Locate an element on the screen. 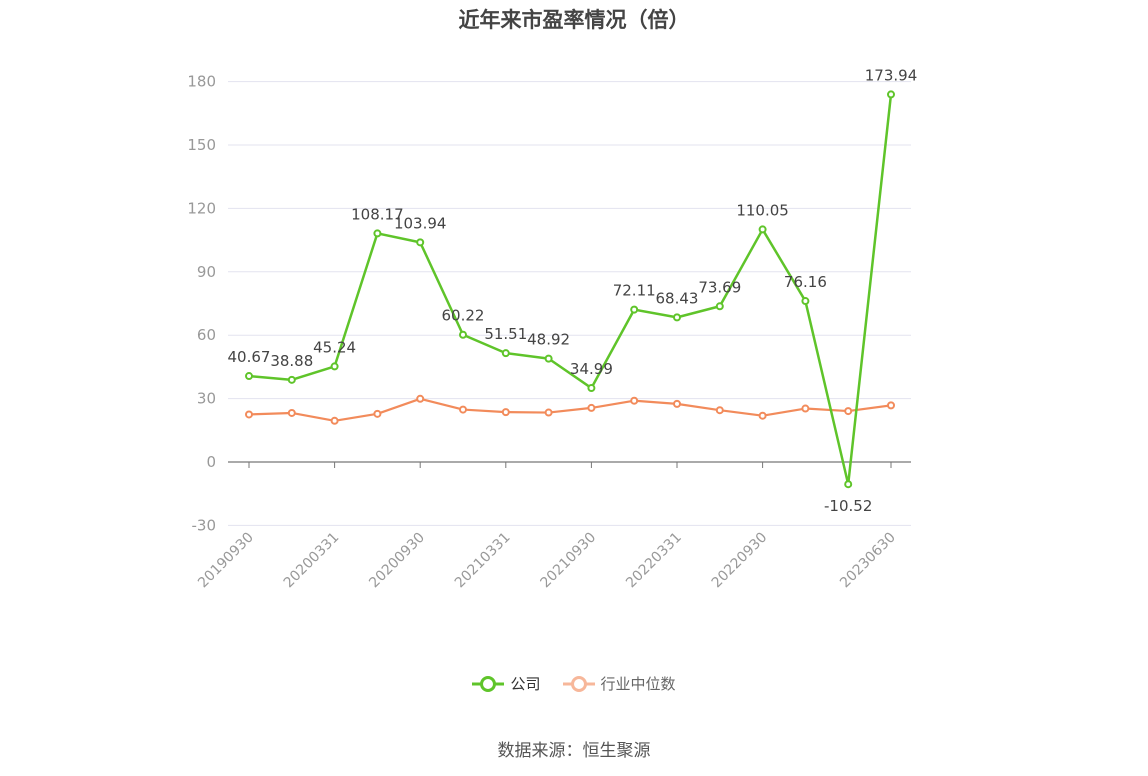  data-label-company: 51.51 is located at coordinates (505, 334).